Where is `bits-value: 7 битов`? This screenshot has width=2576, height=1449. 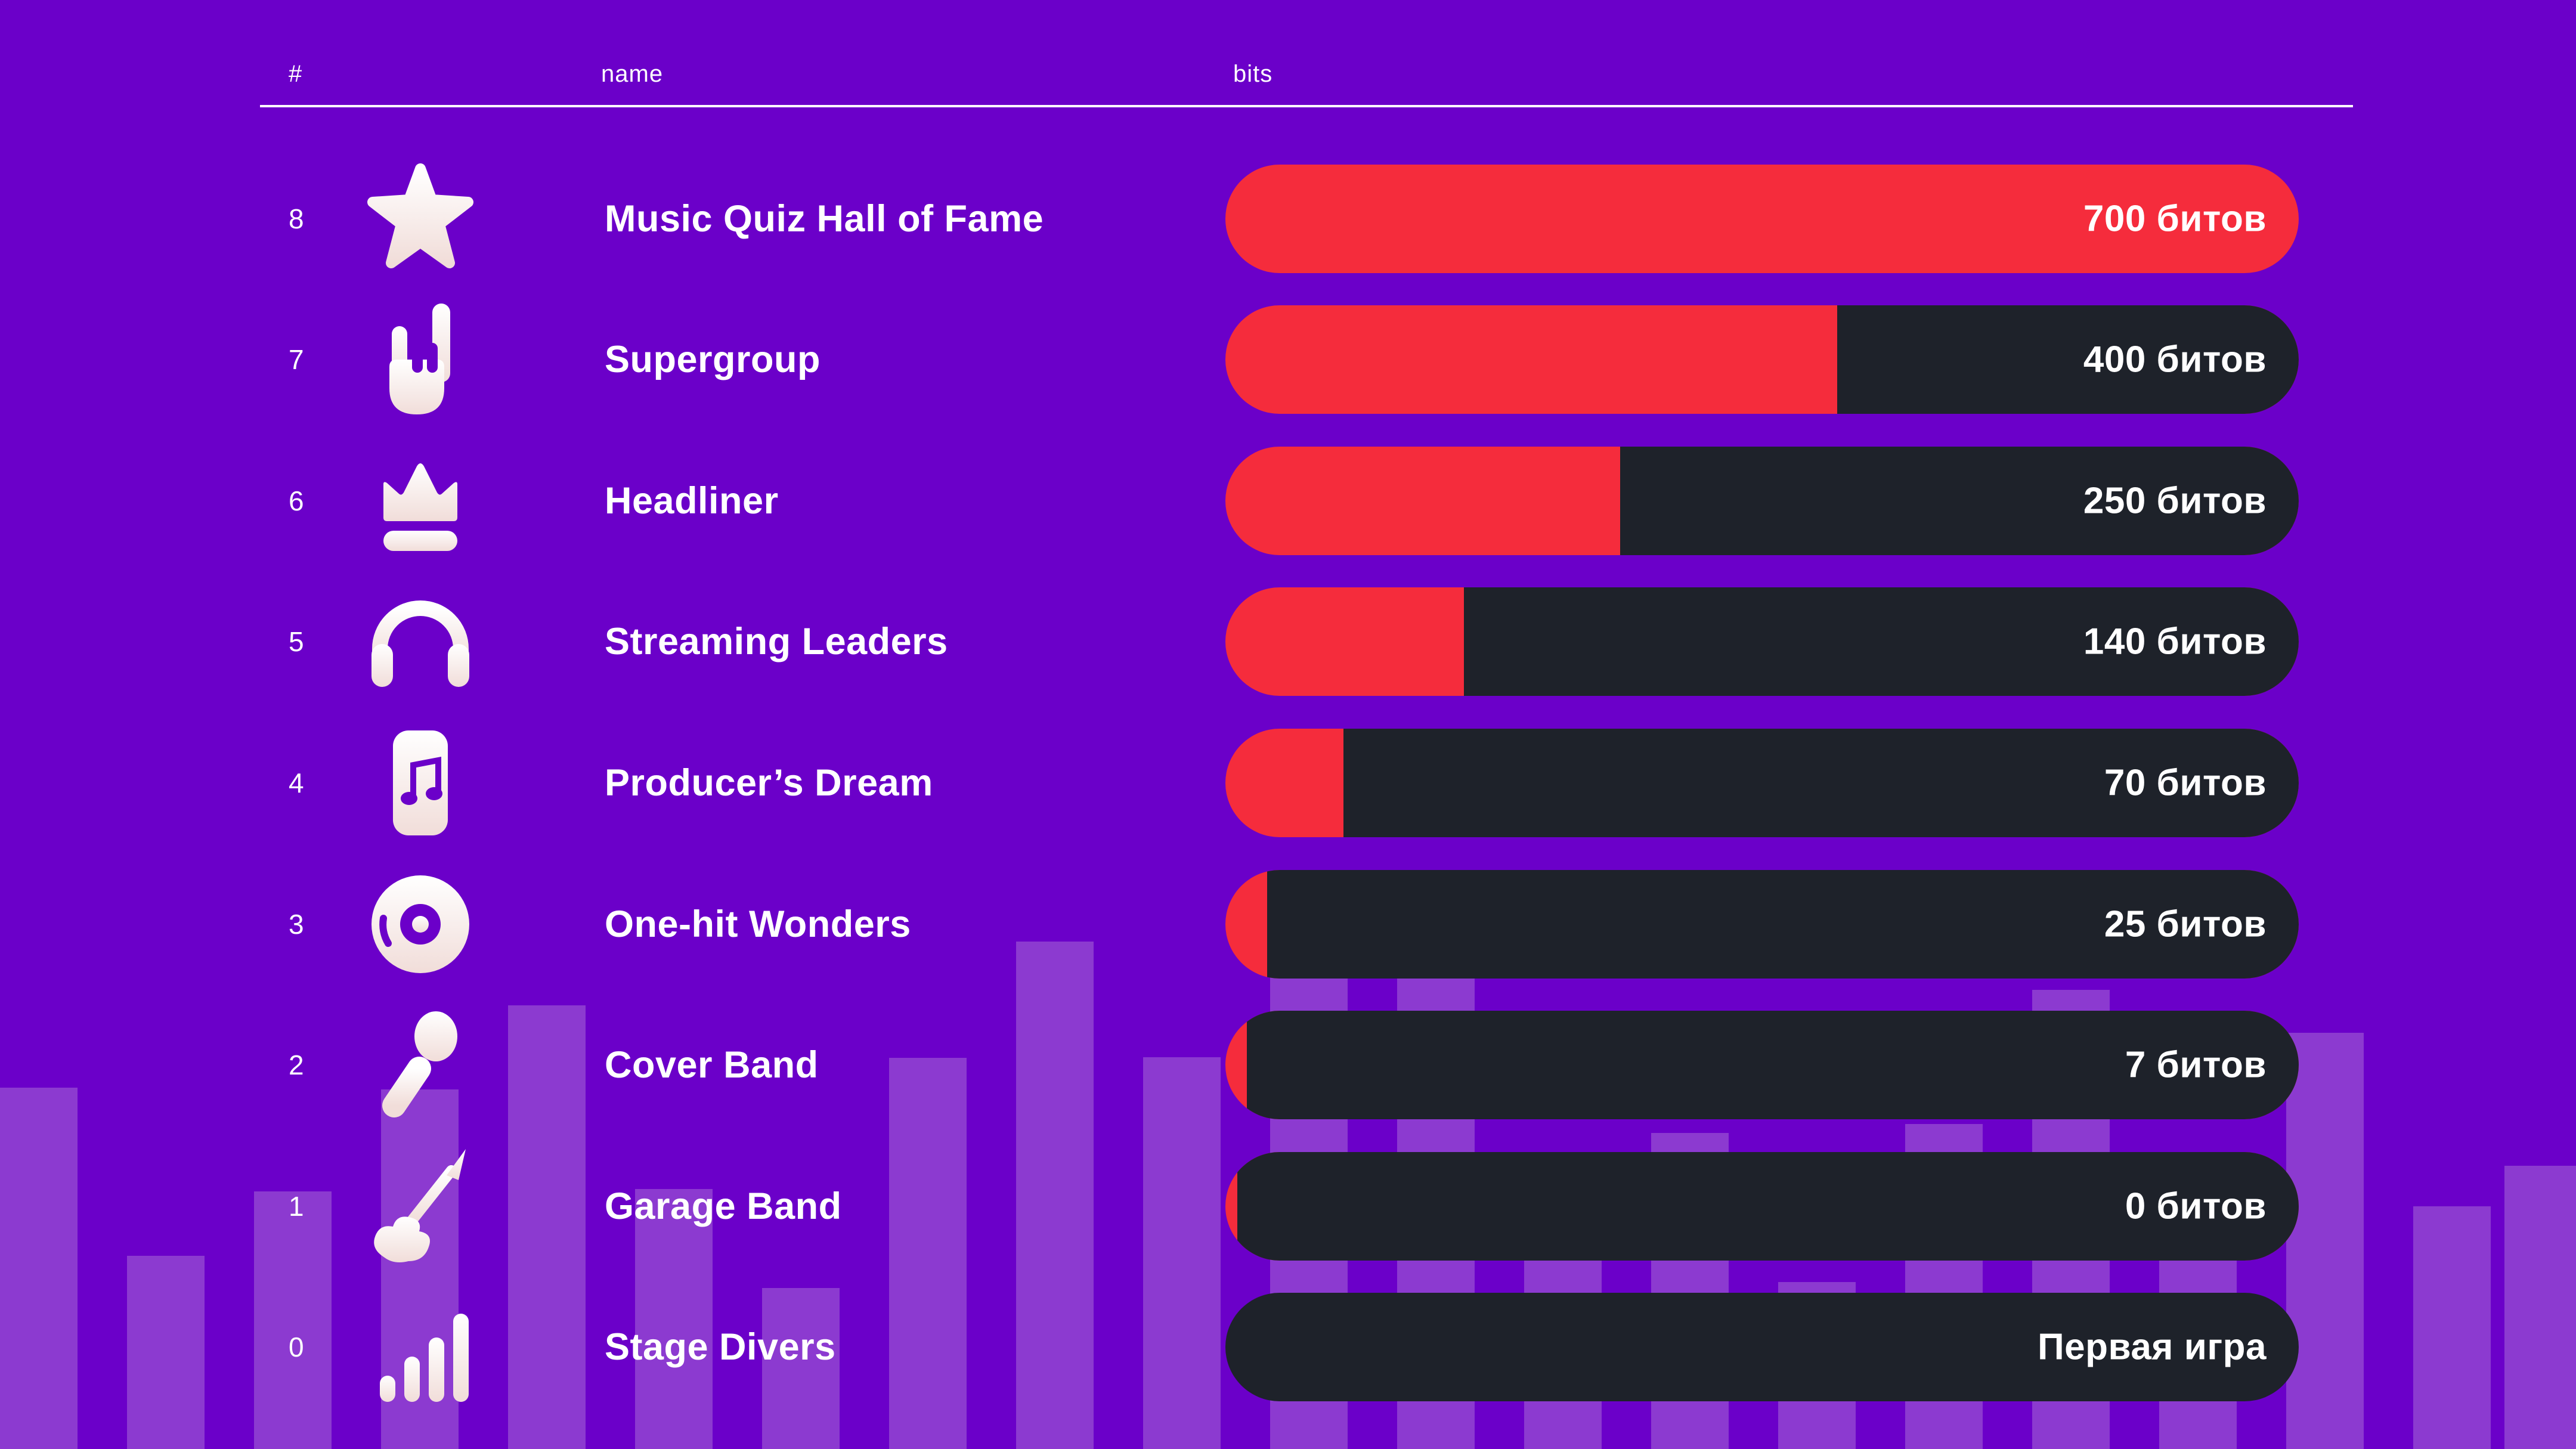 bits-value: 7 битов is located at coordinates (2196, 1065).